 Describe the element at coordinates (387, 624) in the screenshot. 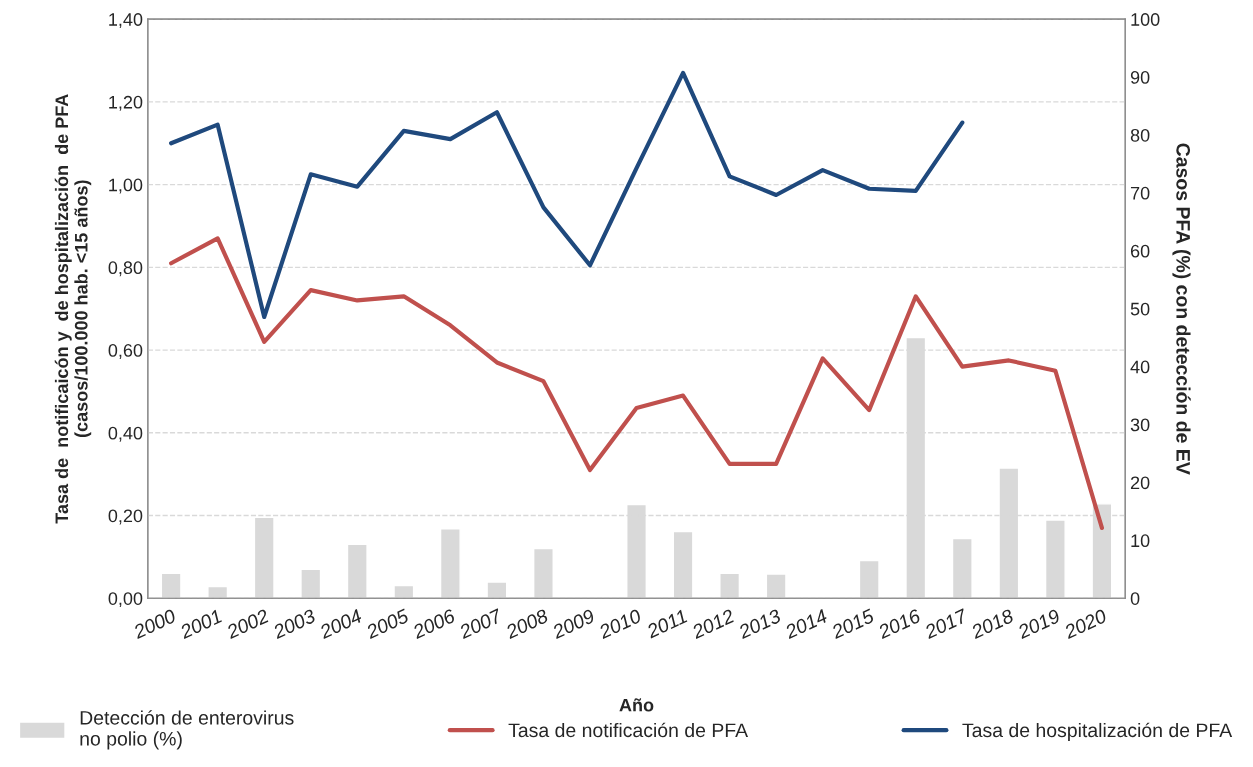

I see `x-tick-label: 2005` at that location.